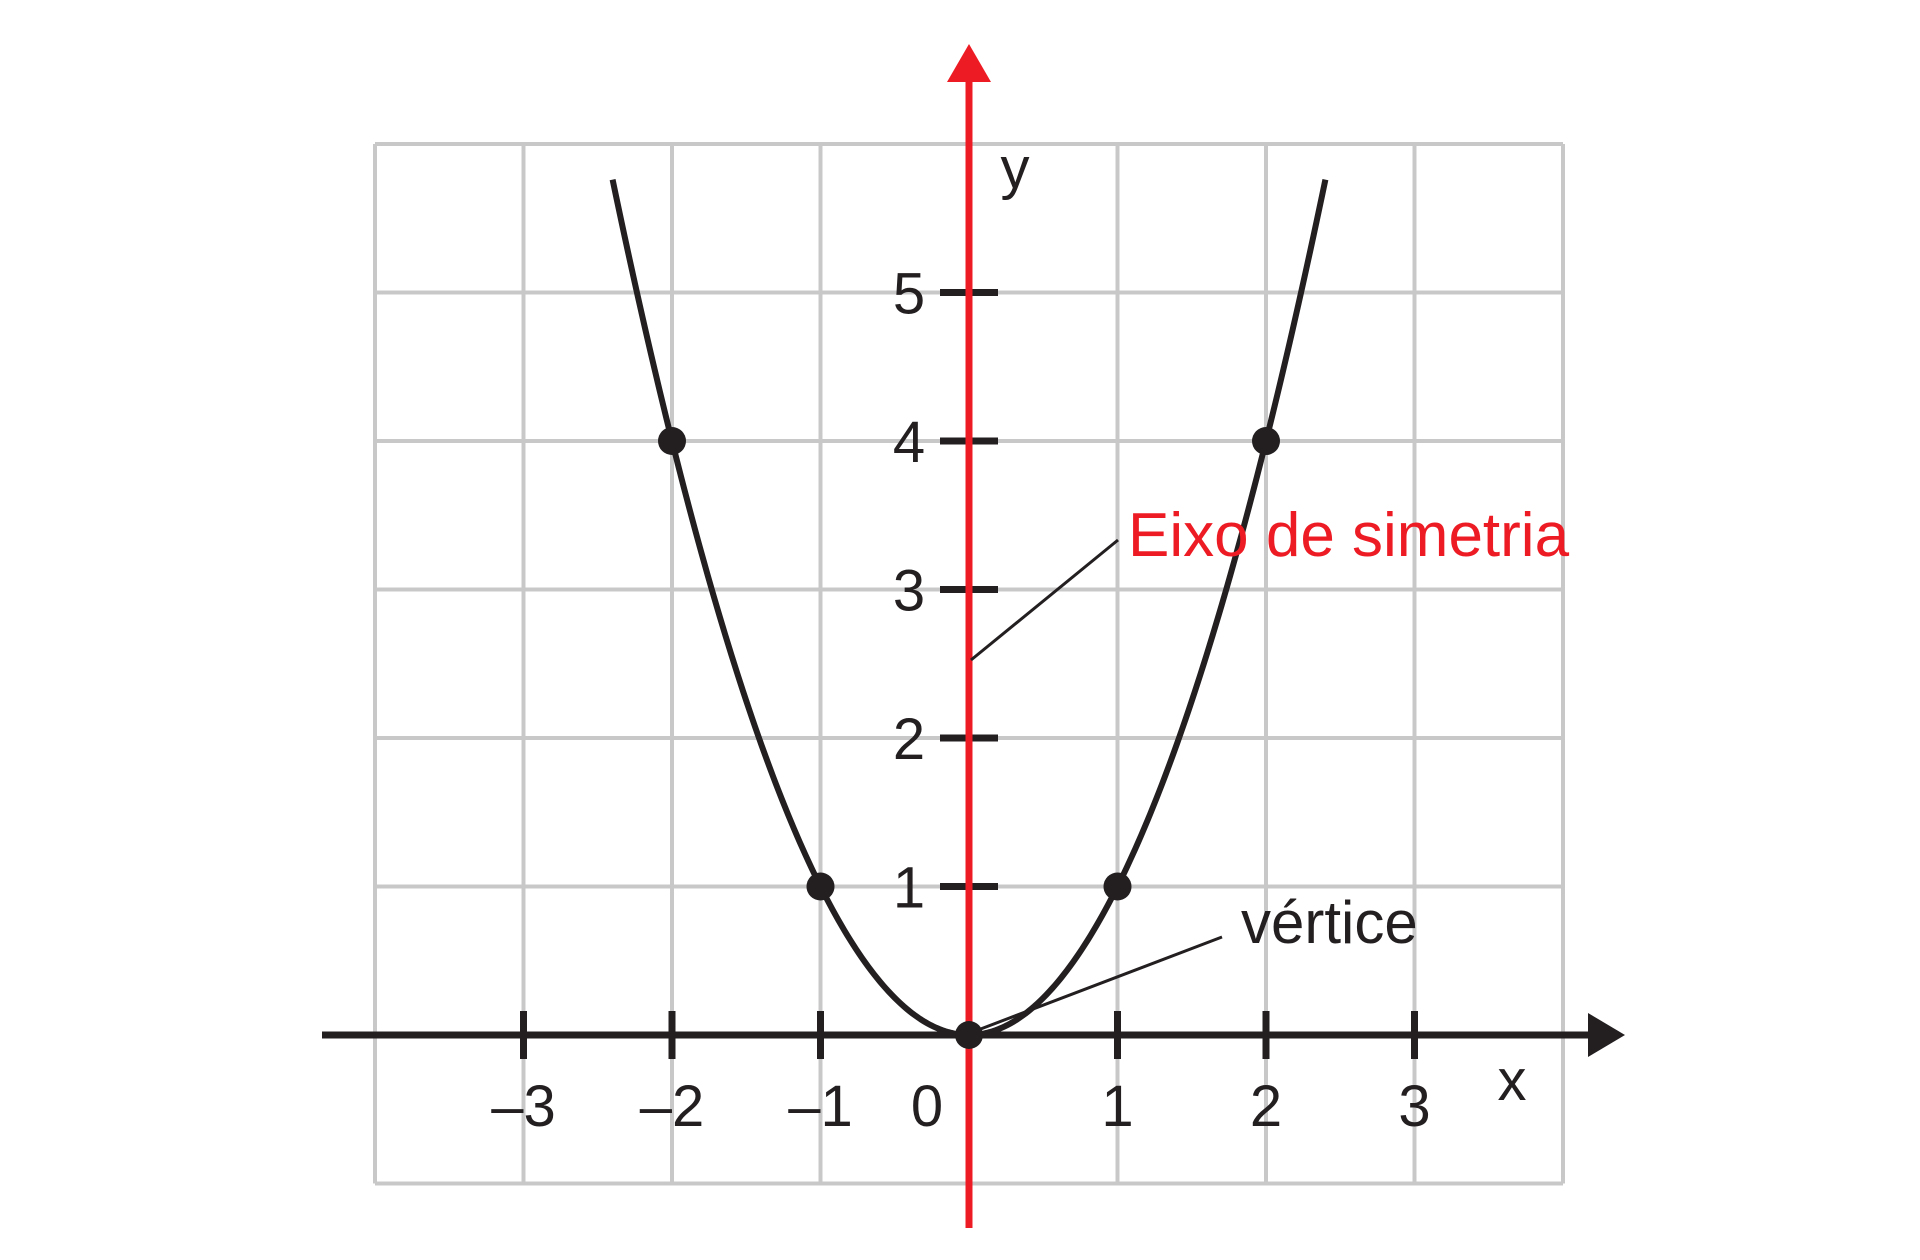  I want to click on y-tick-label: 2, so click(909, 739).